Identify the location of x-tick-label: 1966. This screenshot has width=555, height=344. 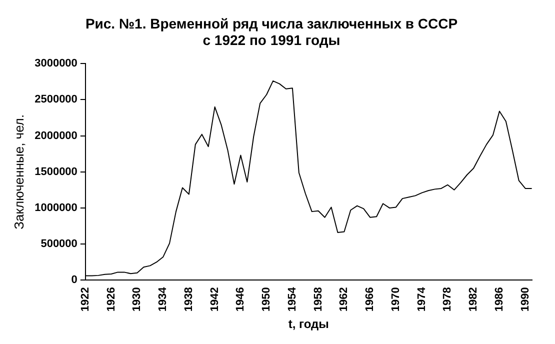
(370, 299).